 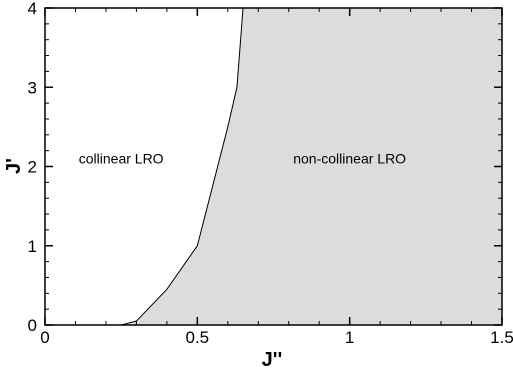 I want to click on non-collinear-region-label: non-collinear LRO, so click(x=349, y=159).